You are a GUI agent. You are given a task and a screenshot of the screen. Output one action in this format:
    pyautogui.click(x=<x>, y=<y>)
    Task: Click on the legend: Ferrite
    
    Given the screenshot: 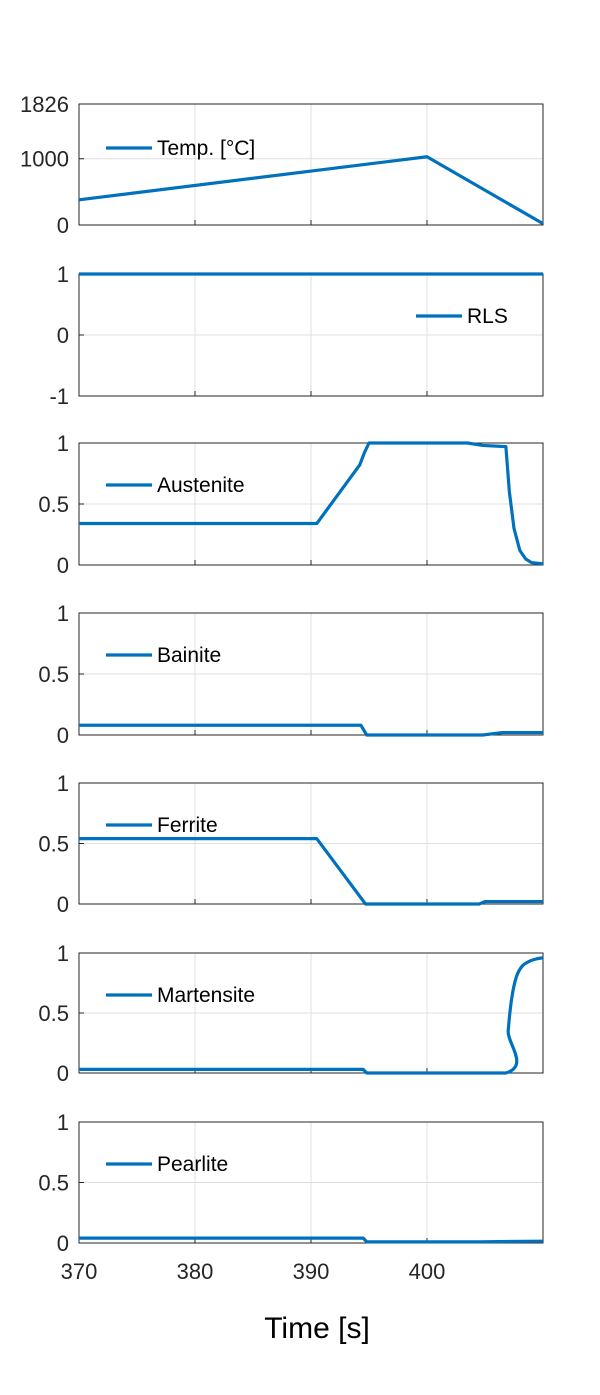 What is the action you would take?
    pyautogui.click(x=162, y=825)
    